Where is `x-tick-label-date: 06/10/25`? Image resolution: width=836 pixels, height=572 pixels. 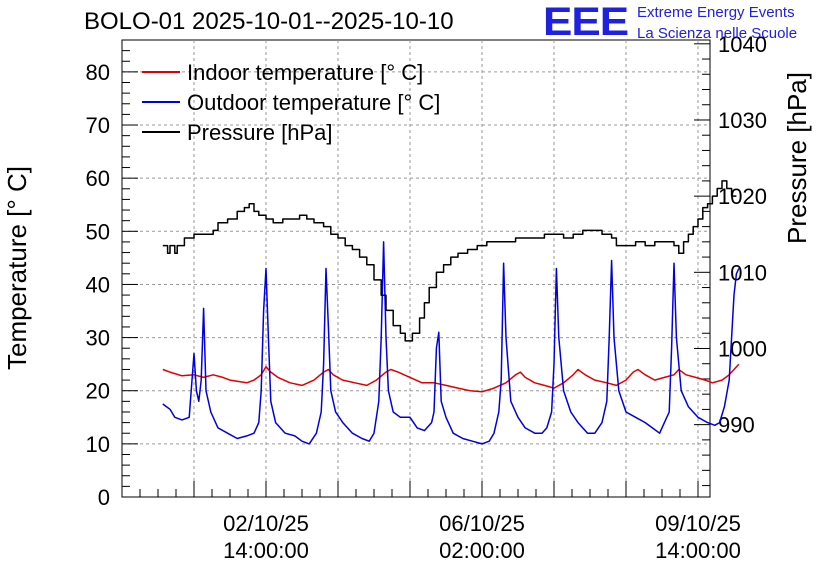 x-tick-label-date: 06/10/25 is located at coordinates (482, 523).